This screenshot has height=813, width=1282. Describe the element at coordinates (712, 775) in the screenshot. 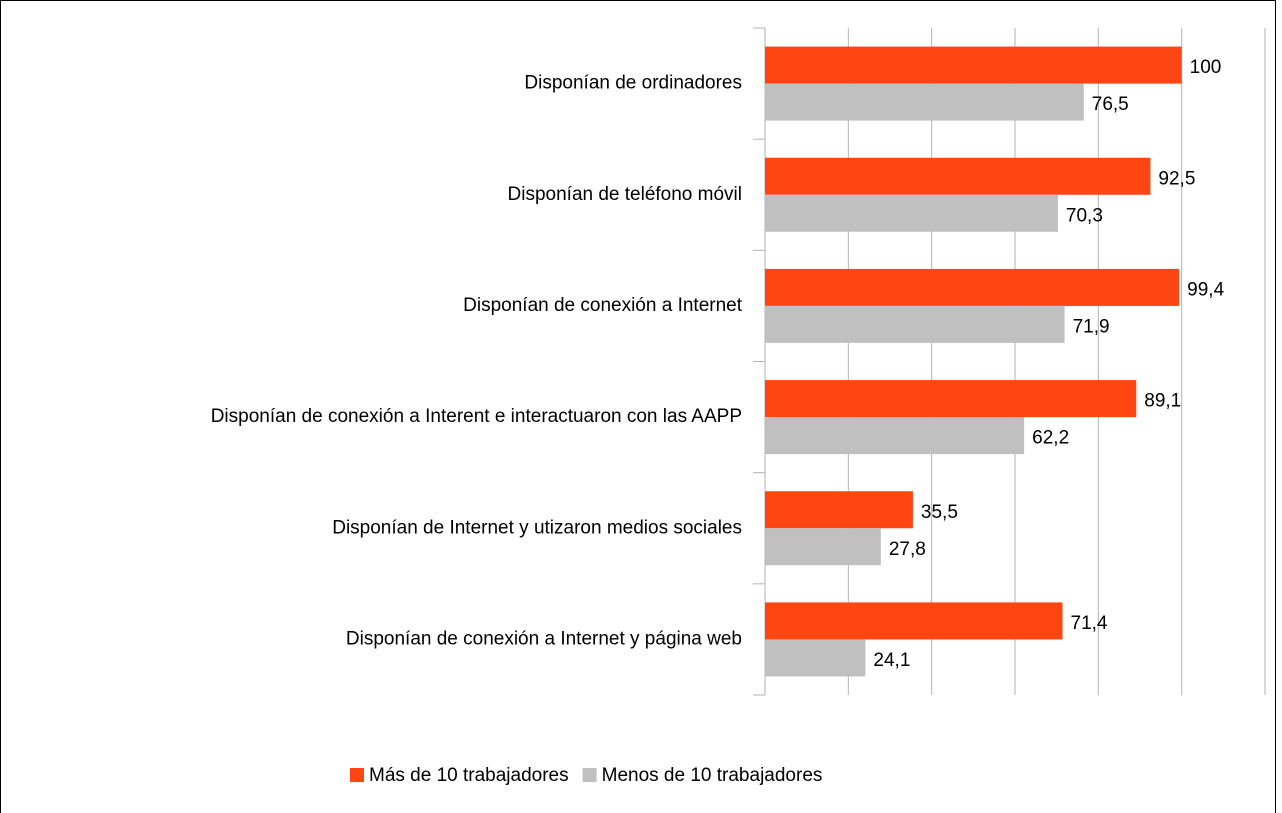

I see `legend-label: Menos de 10 trabajadores` at that location.